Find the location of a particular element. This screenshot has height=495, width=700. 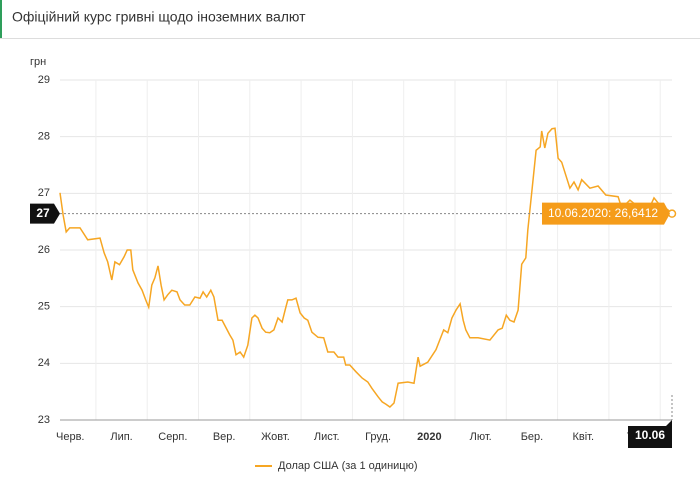

x-cursor-label: 10.06 is located at coordinates (650, 435).